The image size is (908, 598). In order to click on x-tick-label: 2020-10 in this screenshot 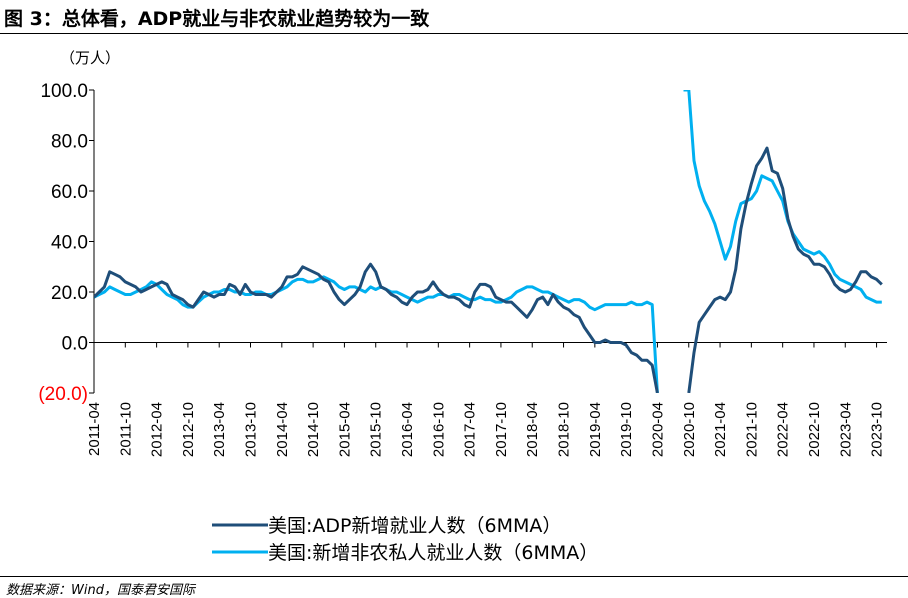, I will do `click(689, 429)`.